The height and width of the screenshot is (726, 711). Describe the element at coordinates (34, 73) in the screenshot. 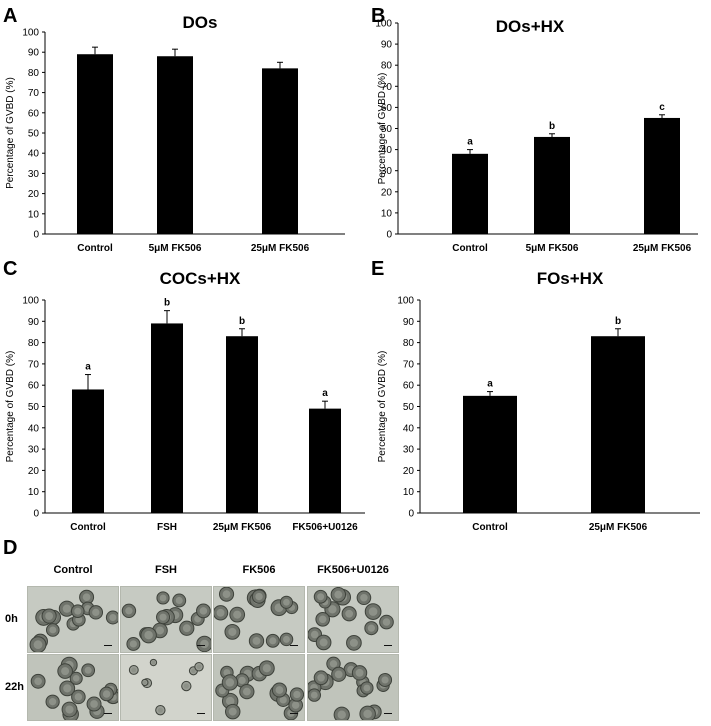

I see `y-tick-label: 80` at that location.